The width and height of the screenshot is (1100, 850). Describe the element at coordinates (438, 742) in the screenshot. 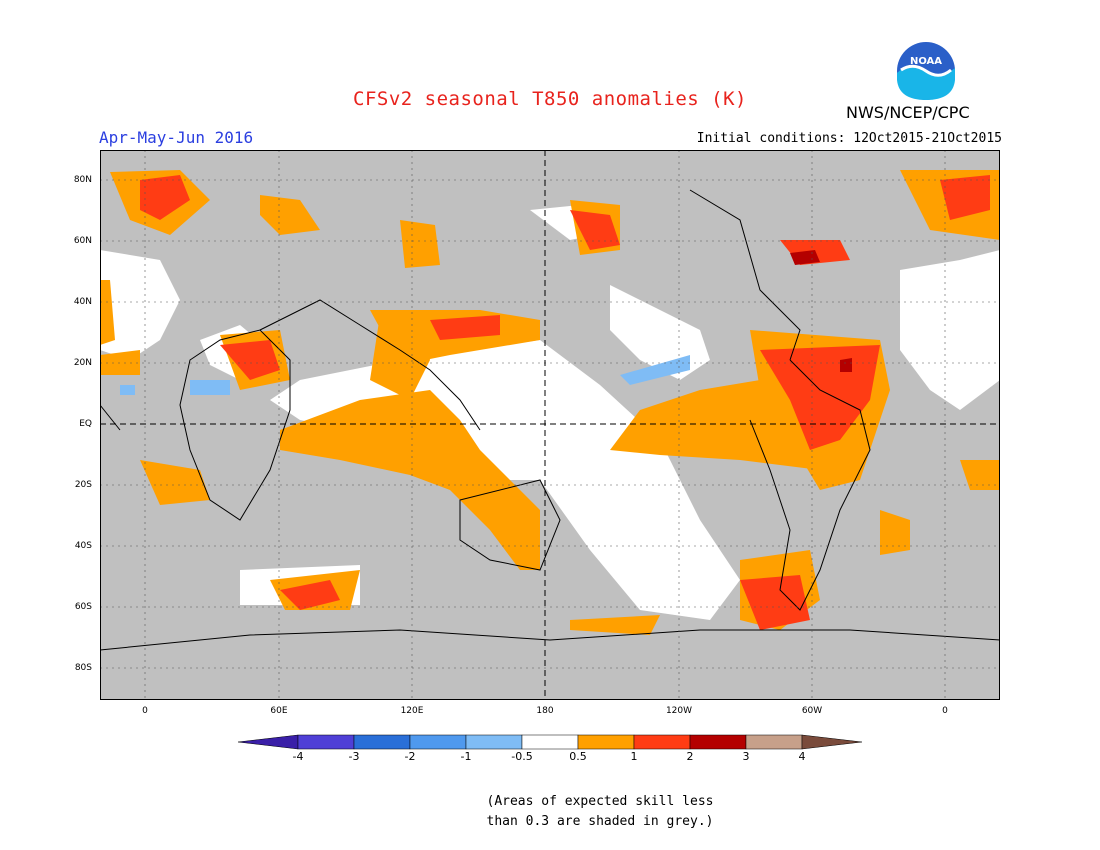

I see `legend-swatch-neg2-neg1` at that location.